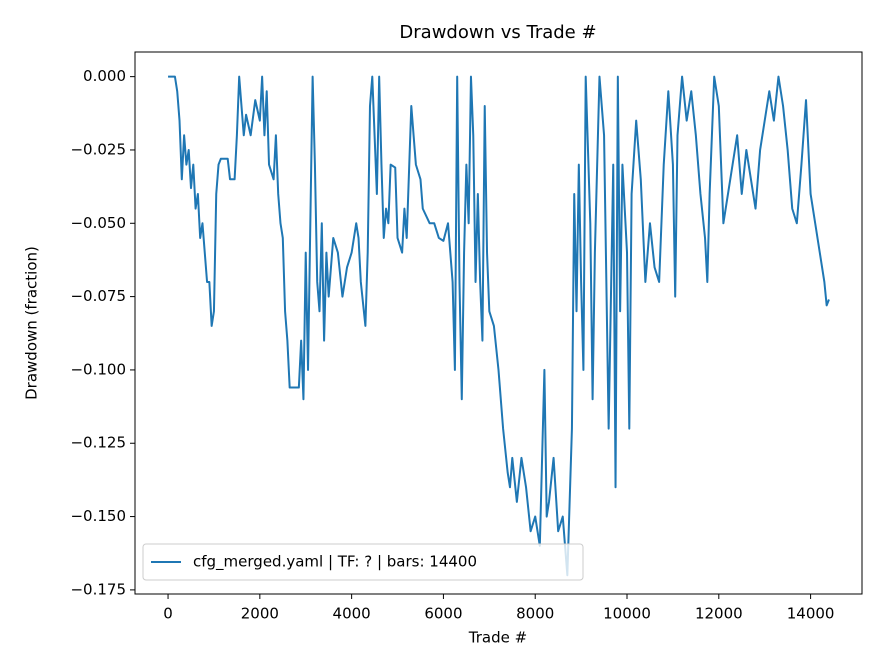 The image size is (896, 672). What do you see at coordinates (98, 443) in the screenshot?
I see `y-tick-label: −0.125` at bounding box center [98, 443].